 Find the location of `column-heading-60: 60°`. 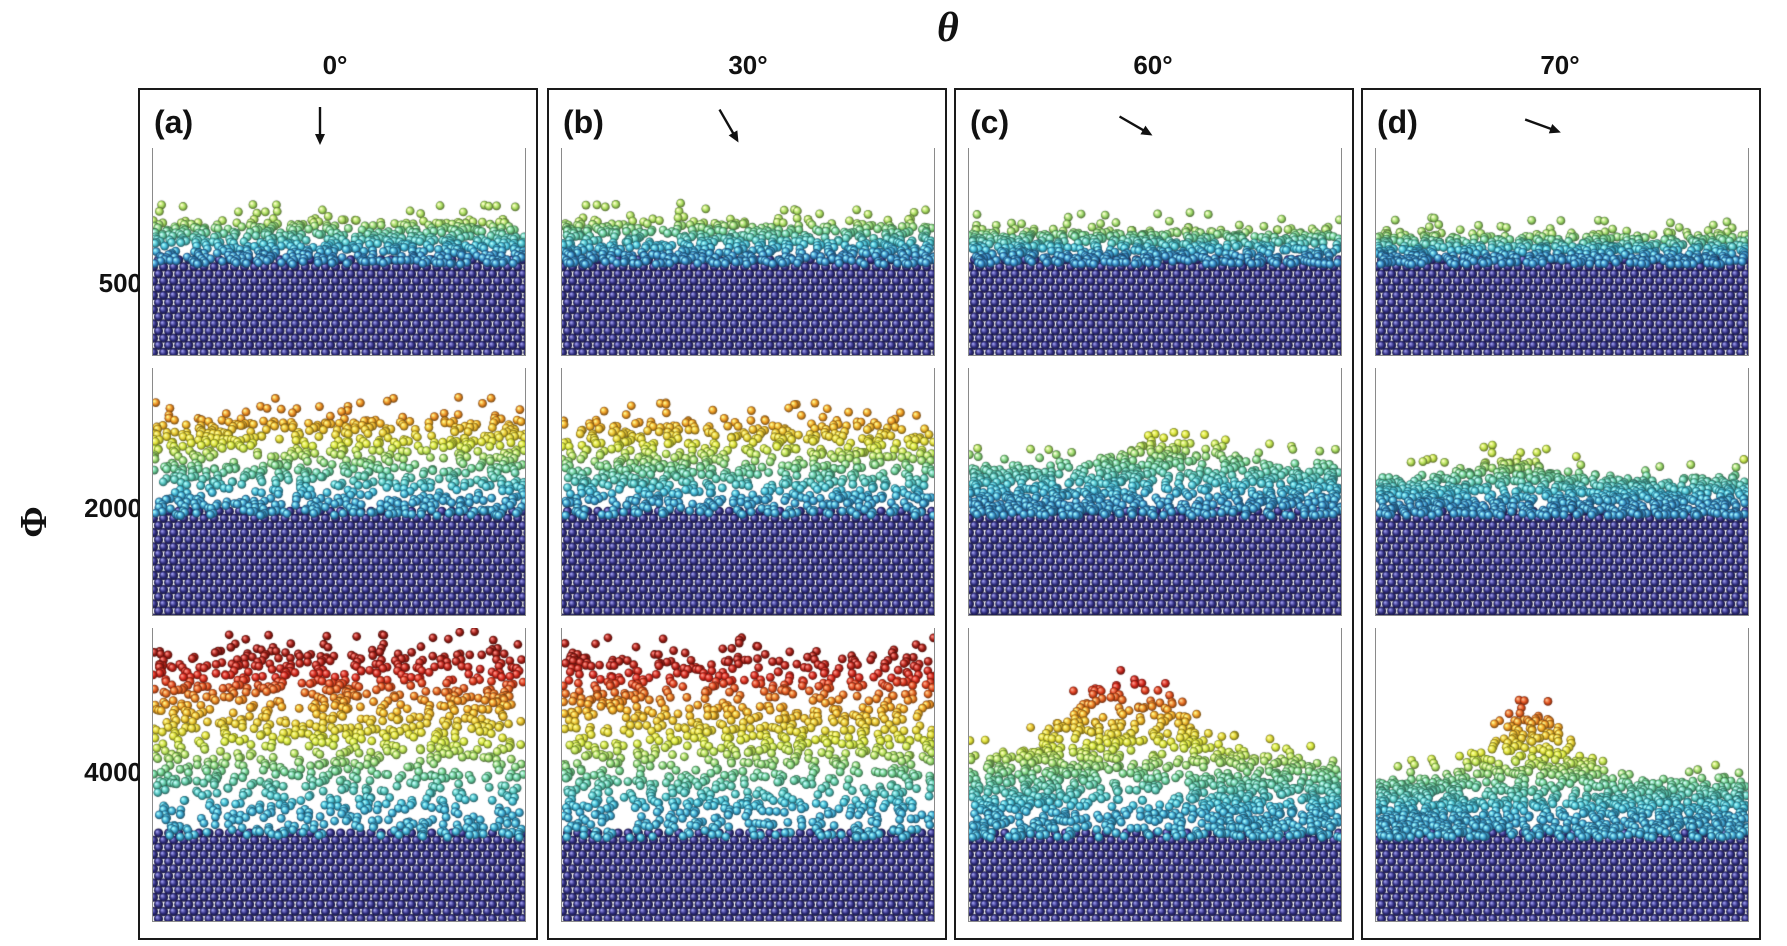

column-heading-60: 60° is located at coordinates (1153, 65).